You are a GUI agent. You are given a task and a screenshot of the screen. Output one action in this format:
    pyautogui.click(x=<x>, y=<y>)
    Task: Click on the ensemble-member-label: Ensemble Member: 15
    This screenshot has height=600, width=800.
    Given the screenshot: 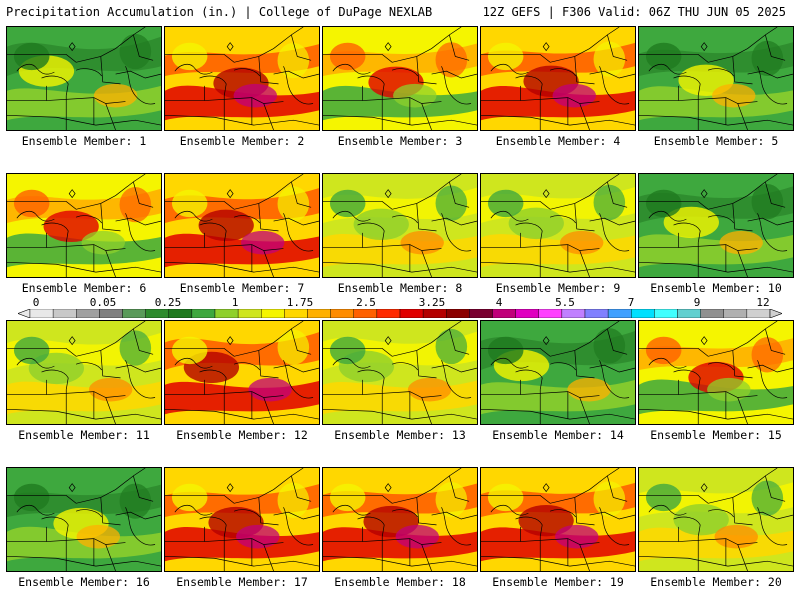 What is the action you would take?
    pyautogui.click(x=716, y=435)
    